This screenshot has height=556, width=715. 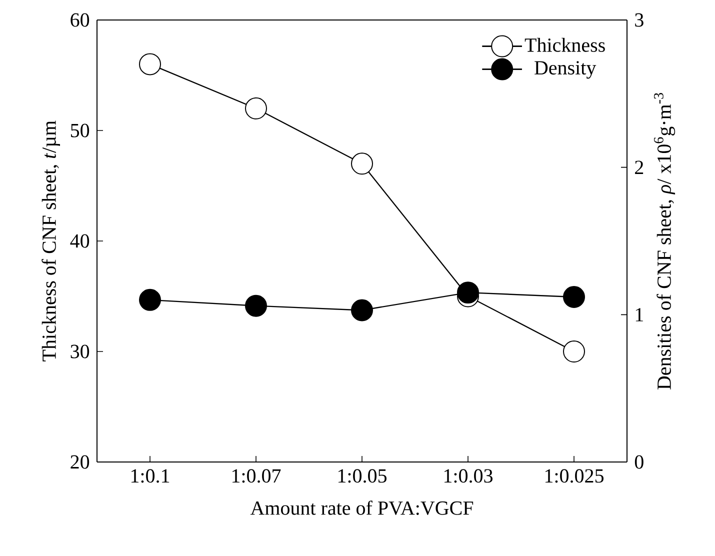 What do you see at coordinates (80, 131) in the screenshot?
I see `y-tick-label: 50` at bounding box center [80, 131].